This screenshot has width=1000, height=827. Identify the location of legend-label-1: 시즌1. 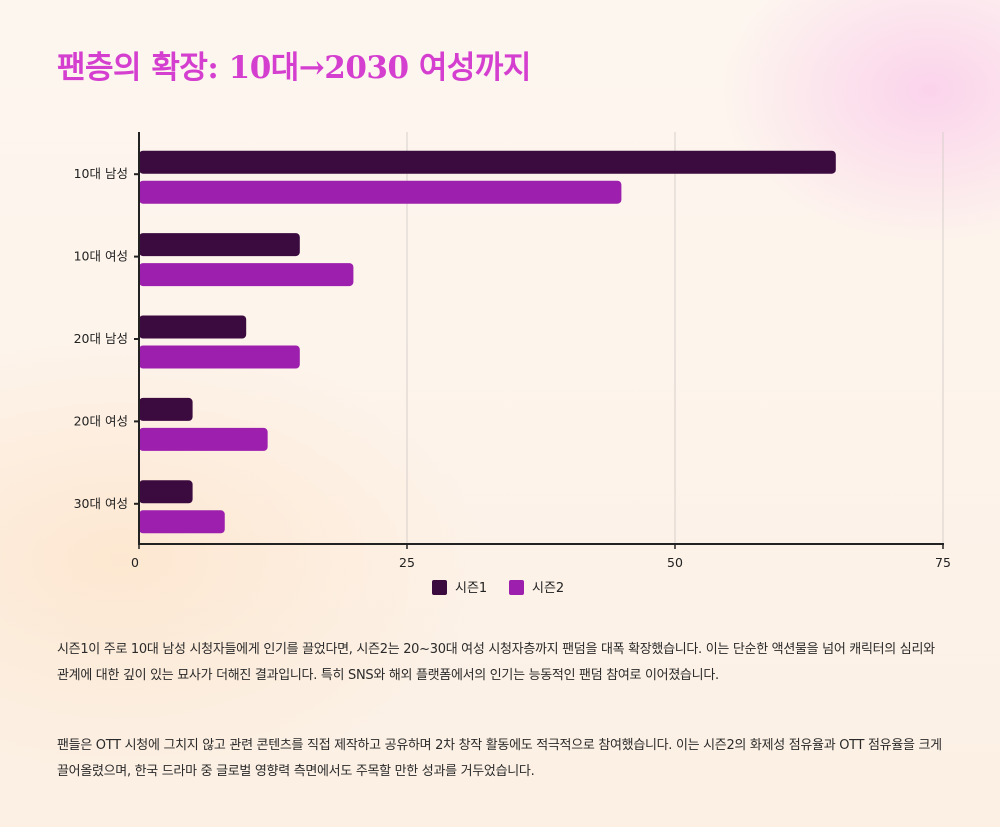
(471, 588).